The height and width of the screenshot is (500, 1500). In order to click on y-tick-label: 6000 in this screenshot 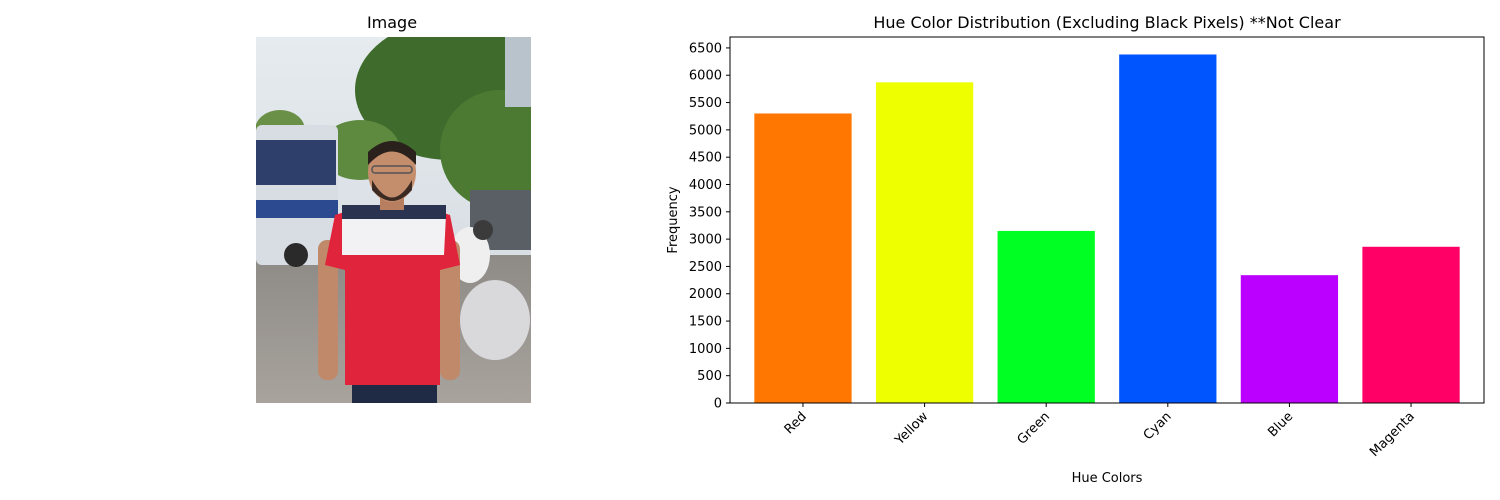, I will do `click(705, 76)`.